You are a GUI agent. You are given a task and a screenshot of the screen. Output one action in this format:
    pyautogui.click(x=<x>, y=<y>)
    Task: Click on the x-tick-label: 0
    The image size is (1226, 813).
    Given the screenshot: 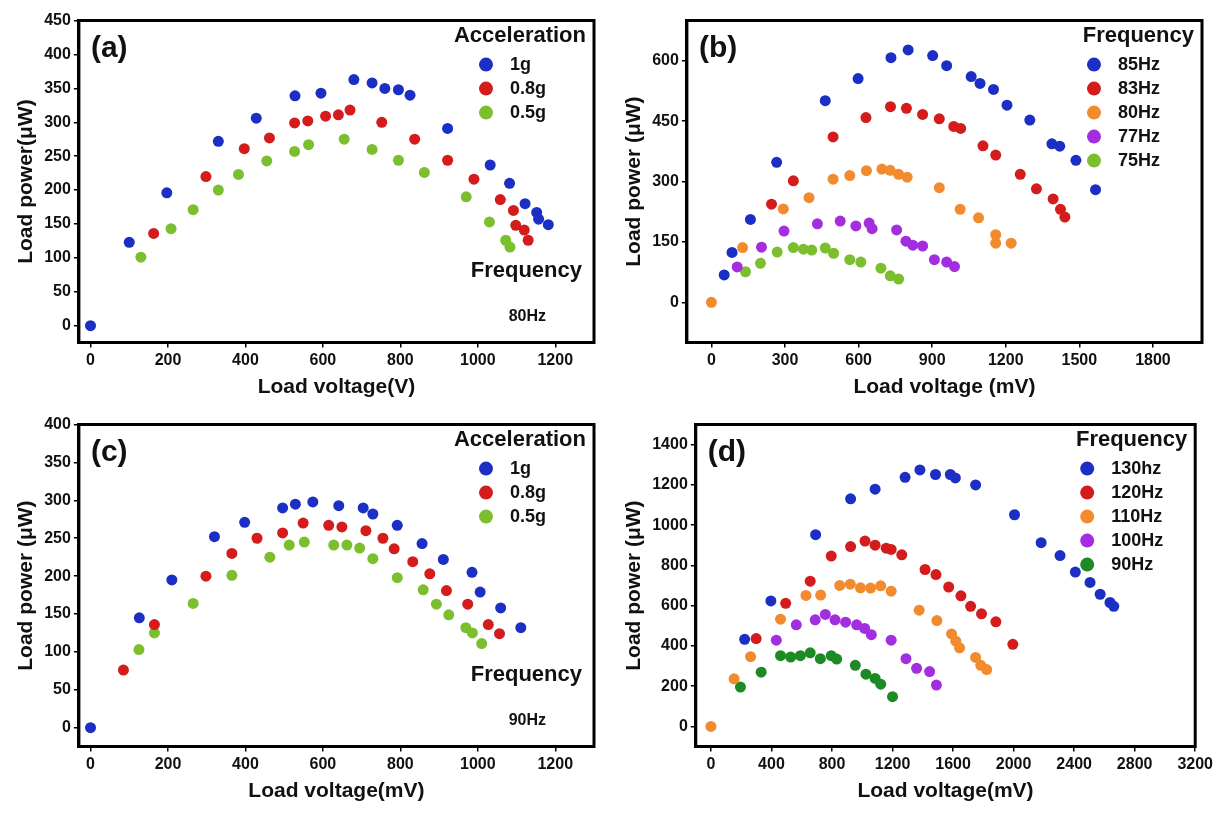 What is the action you would take?
    pyautogui.click(x=91, y=359)
    